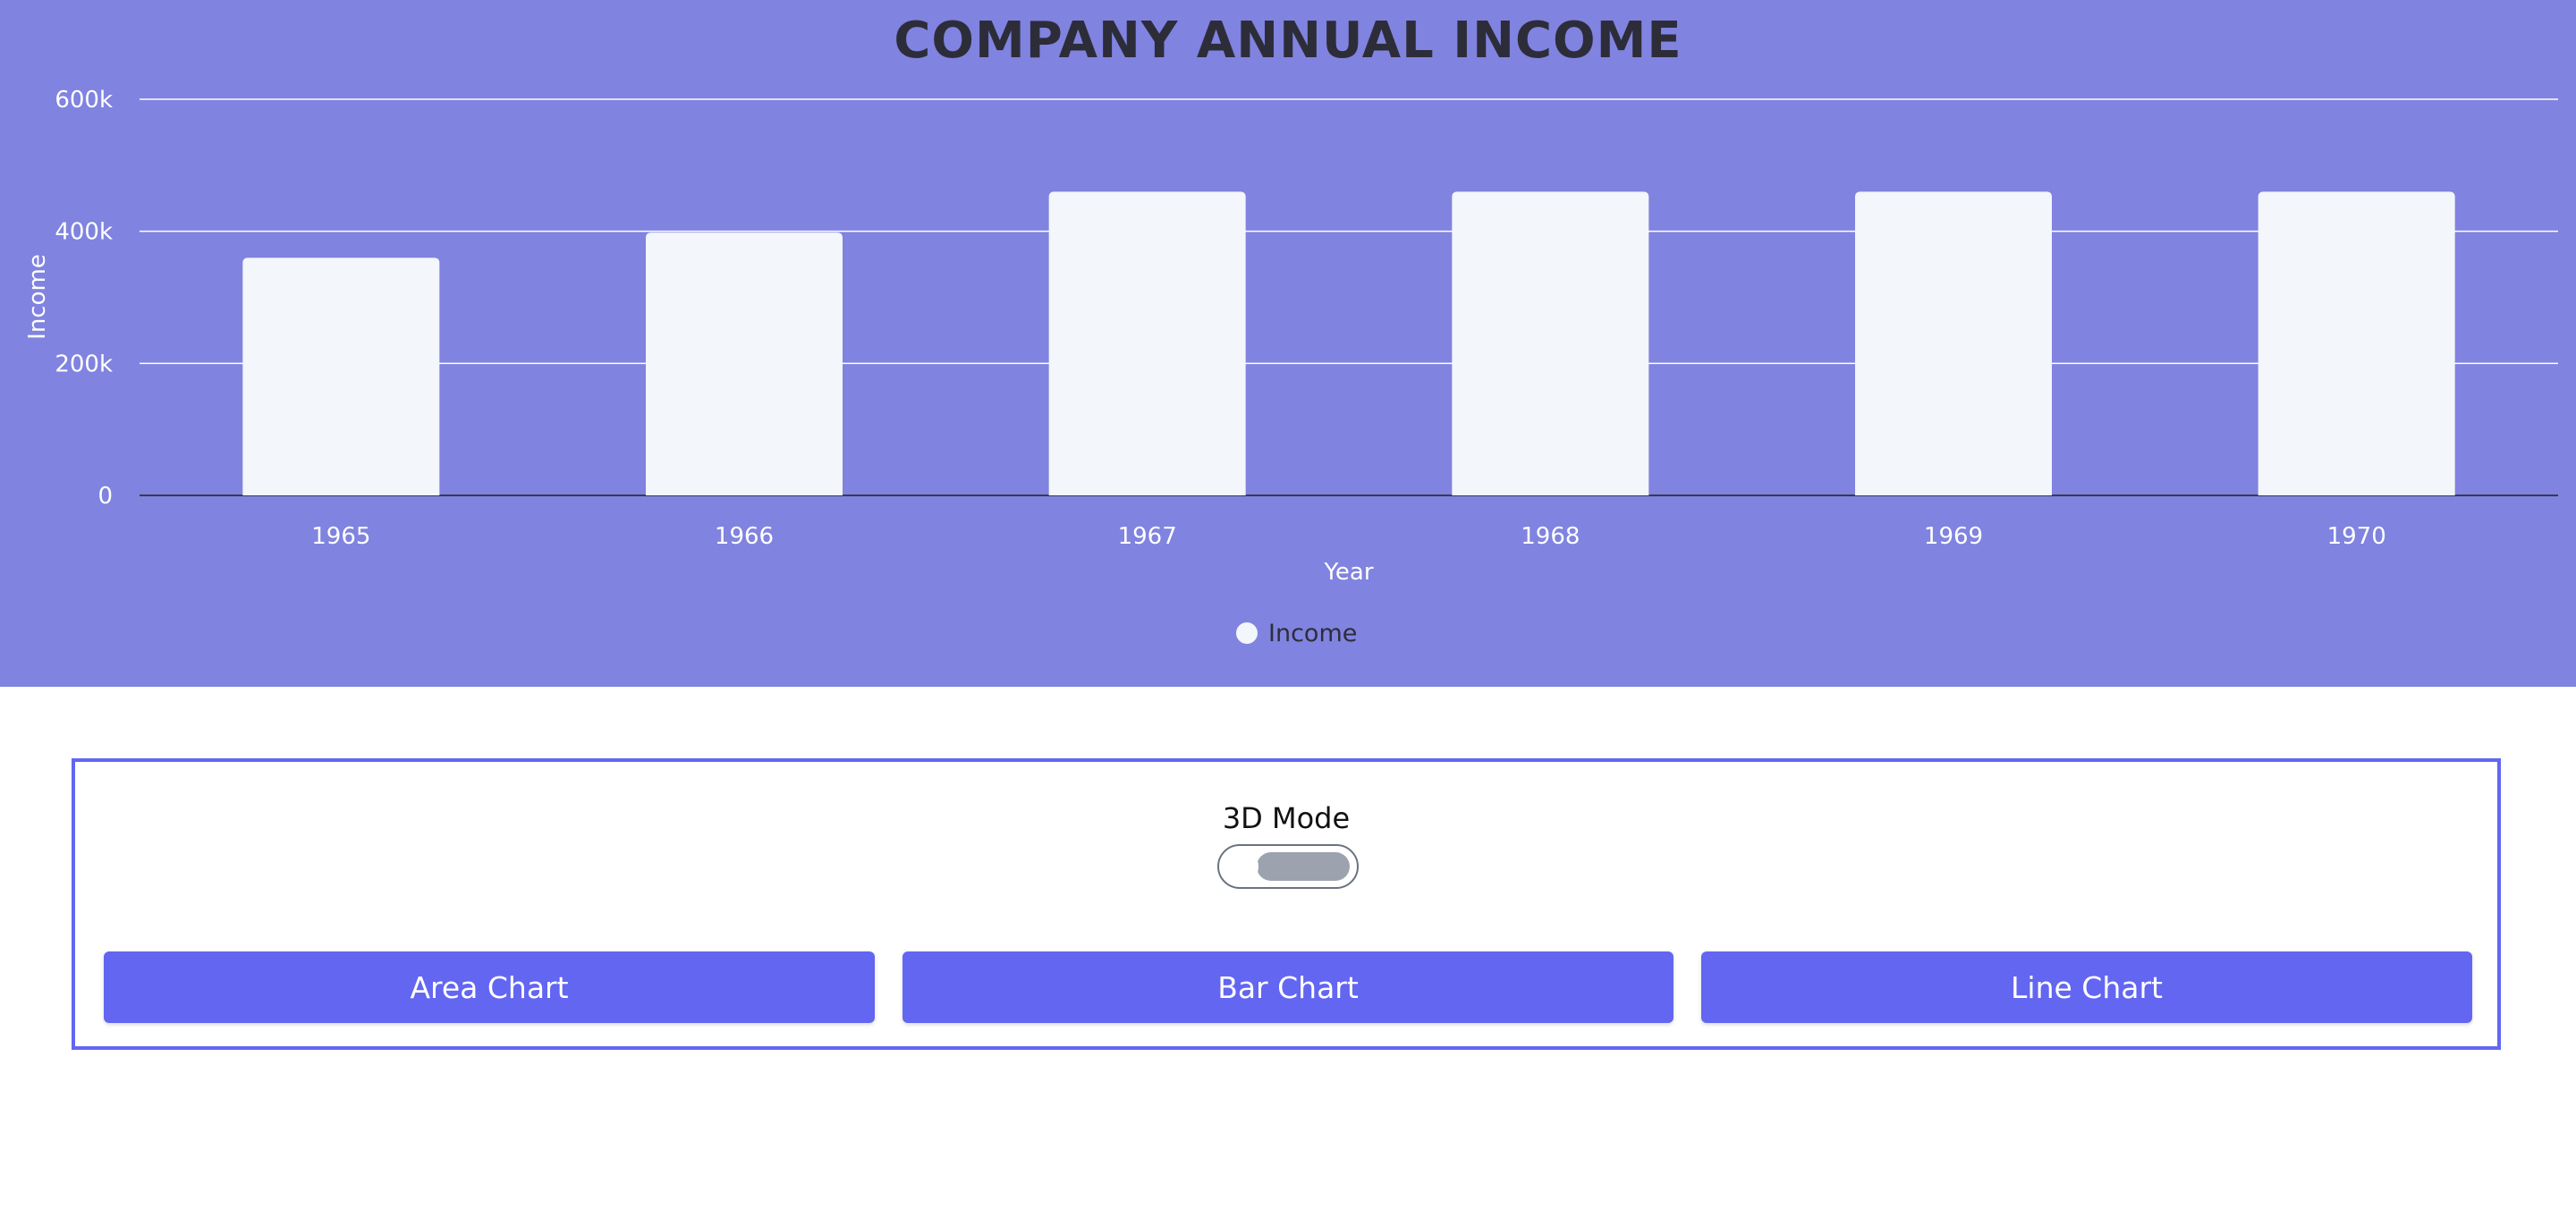 This screenshot has height=1209, width=2576. Describe the element at coordinates (84, 298) in the screenshot. I see `y-axis-ticks: 0 200k 400k 600k` at that location.